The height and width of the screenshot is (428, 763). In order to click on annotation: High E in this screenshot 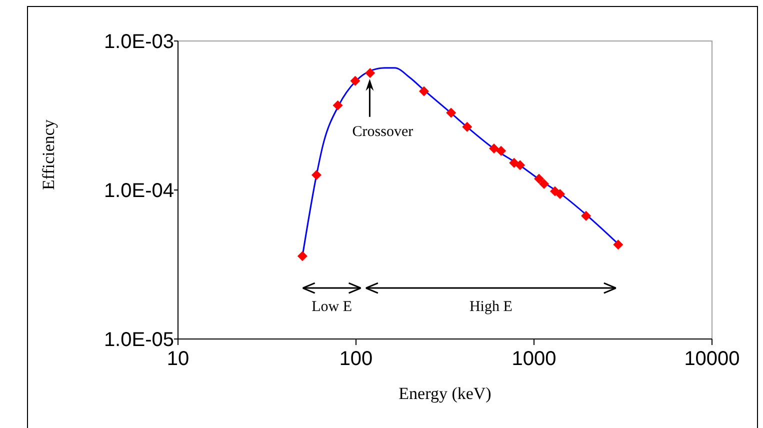, I will do `click(490, 307)`.